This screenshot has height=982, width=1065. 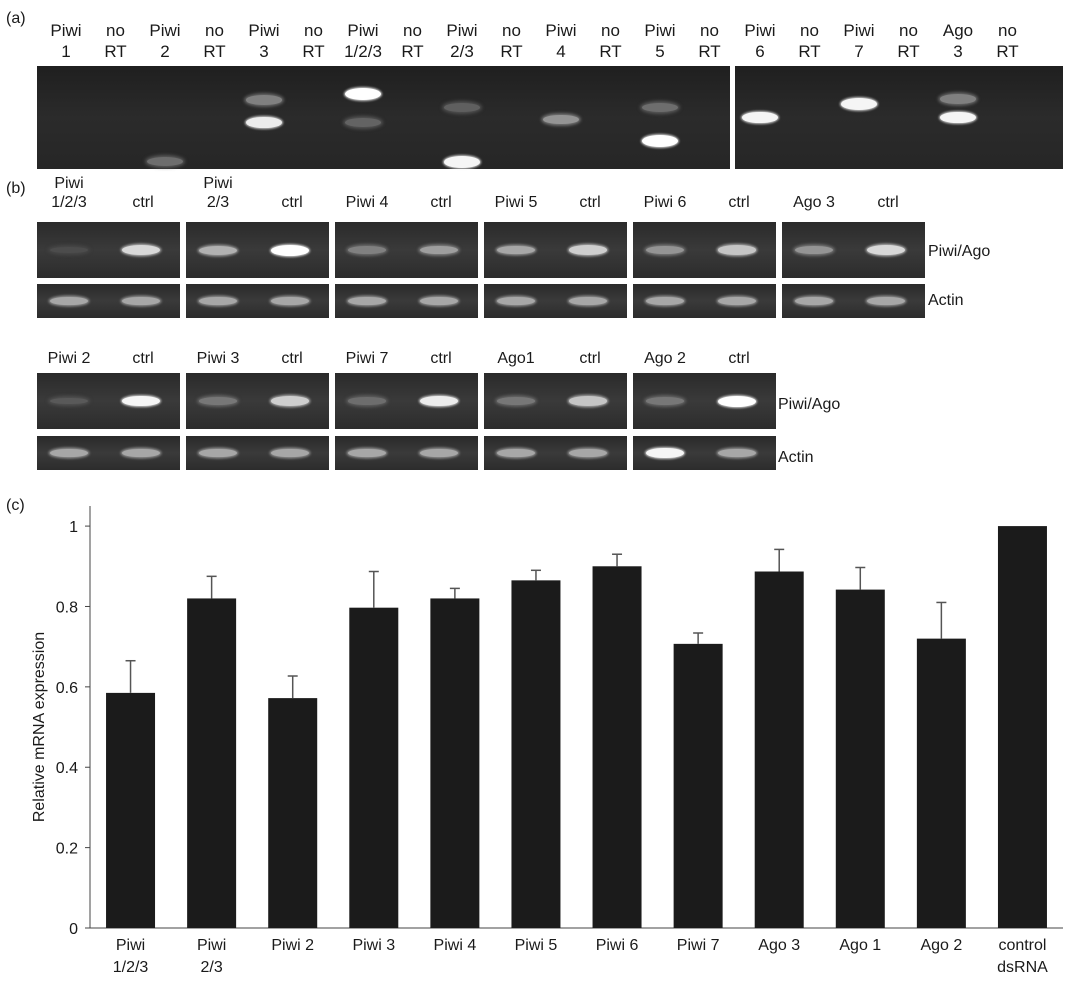 I want to click on x-tick-label-line: Ago 1, so click(x=860, y=945).